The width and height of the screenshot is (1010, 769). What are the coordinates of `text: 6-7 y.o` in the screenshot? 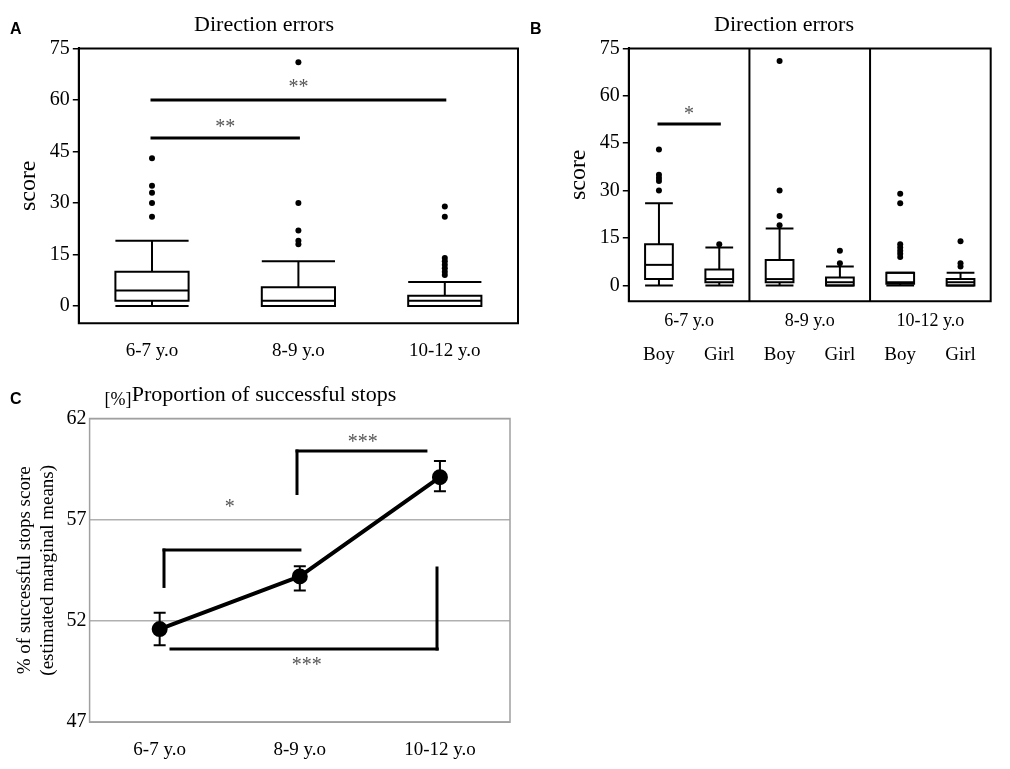 It's located at (689, 319).